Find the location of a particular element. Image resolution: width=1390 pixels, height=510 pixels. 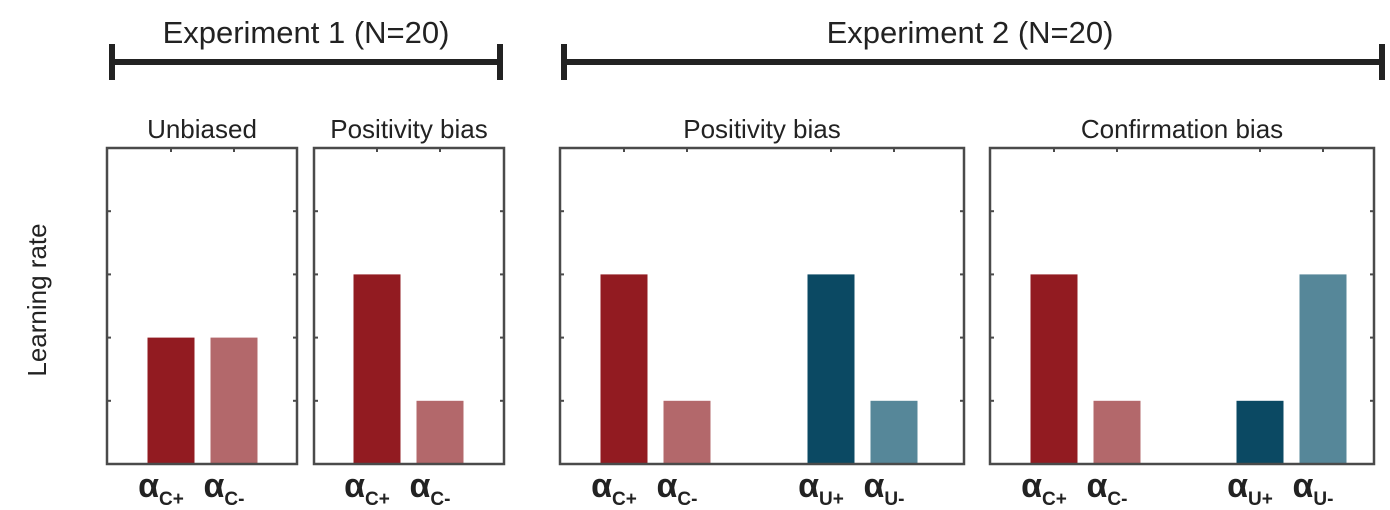

panel-exp1-positivity-bias: Positivity bias αC+ αC- is located at coordinates (409, 312).